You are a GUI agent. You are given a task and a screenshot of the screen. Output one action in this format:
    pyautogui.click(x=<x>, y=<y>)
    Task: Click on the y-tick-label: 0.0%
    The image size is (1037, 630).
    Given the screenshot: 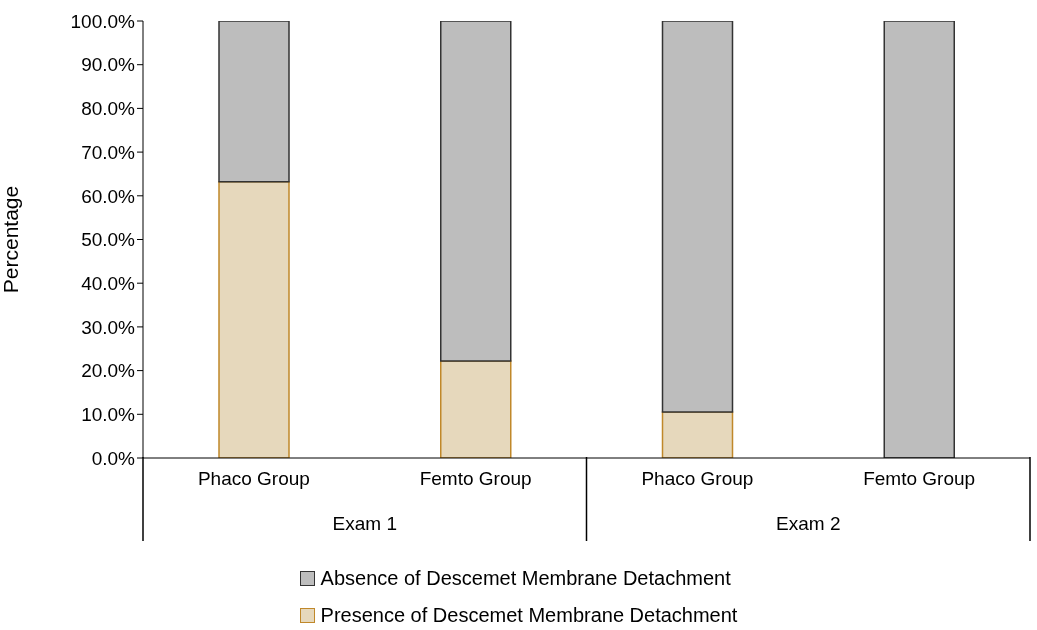 What is the action you would take?
    pyautogui.click(x=113, y=458)
    